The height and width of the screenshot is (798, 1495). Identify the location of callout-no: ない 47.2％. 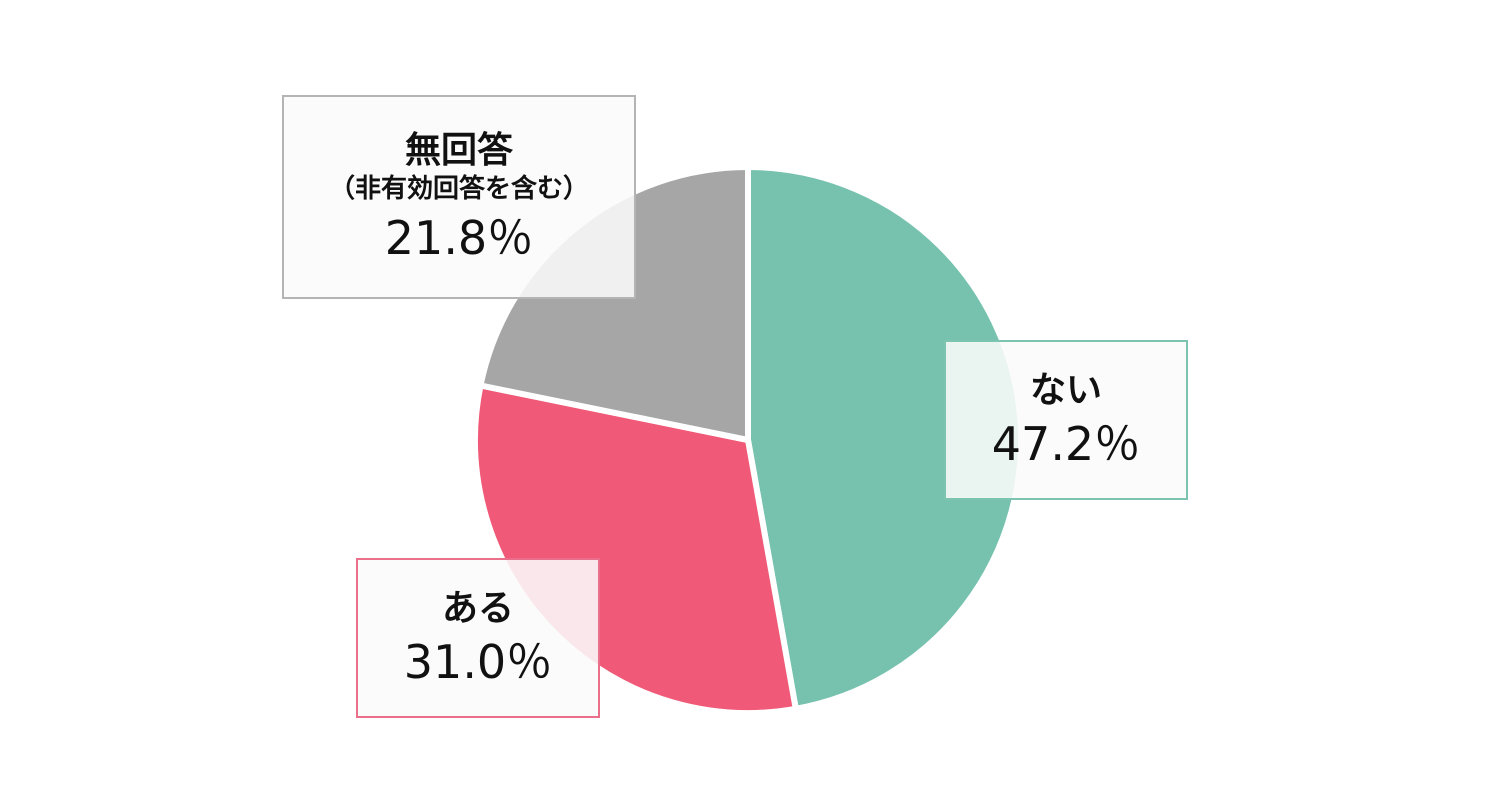
(1066, 420).